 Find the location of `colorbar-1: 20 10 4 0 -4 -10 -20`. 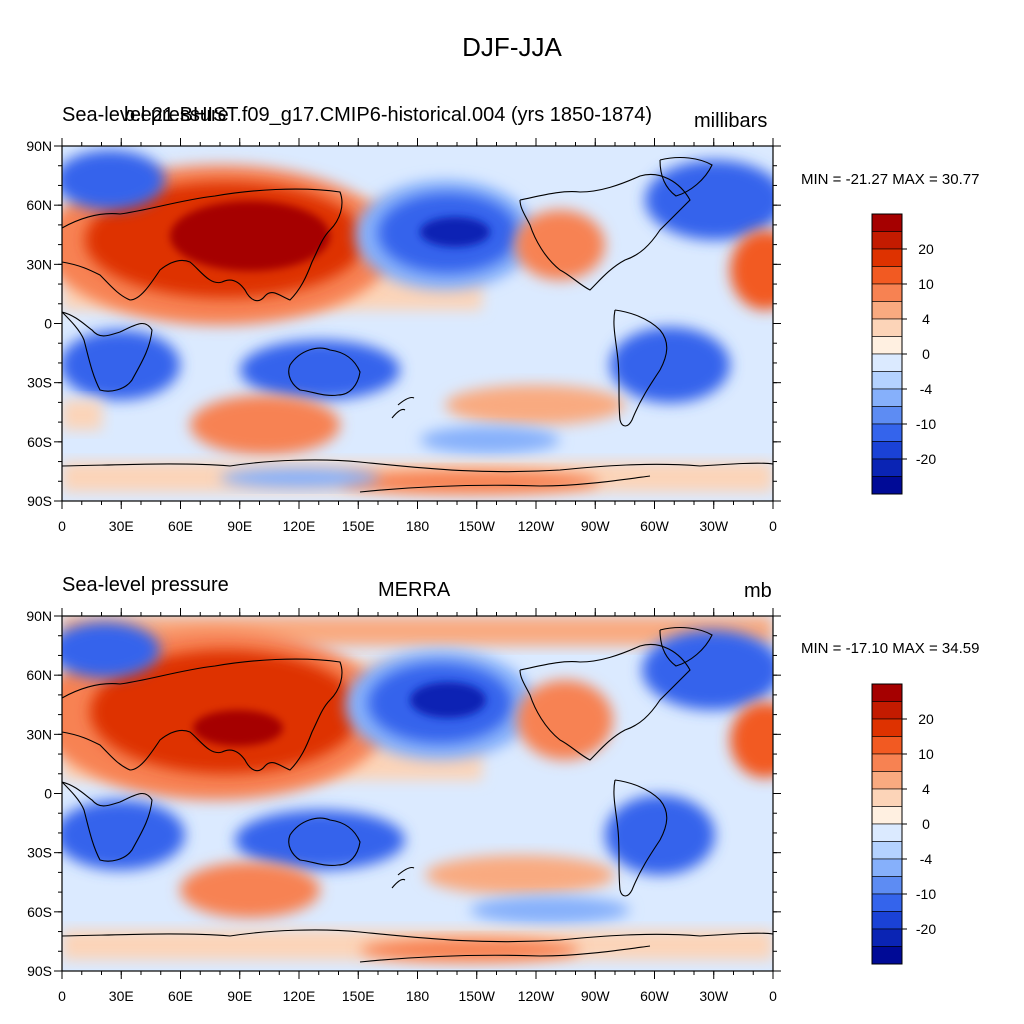

colorbar-1: 20 10 4 0 -4 -10 -20 is located at coordinates (903, 354).